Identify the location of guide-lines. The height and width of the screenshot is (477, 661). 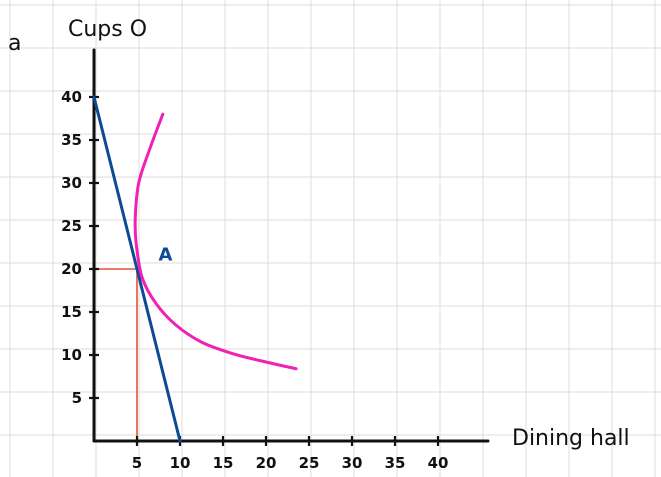
(115, 355).